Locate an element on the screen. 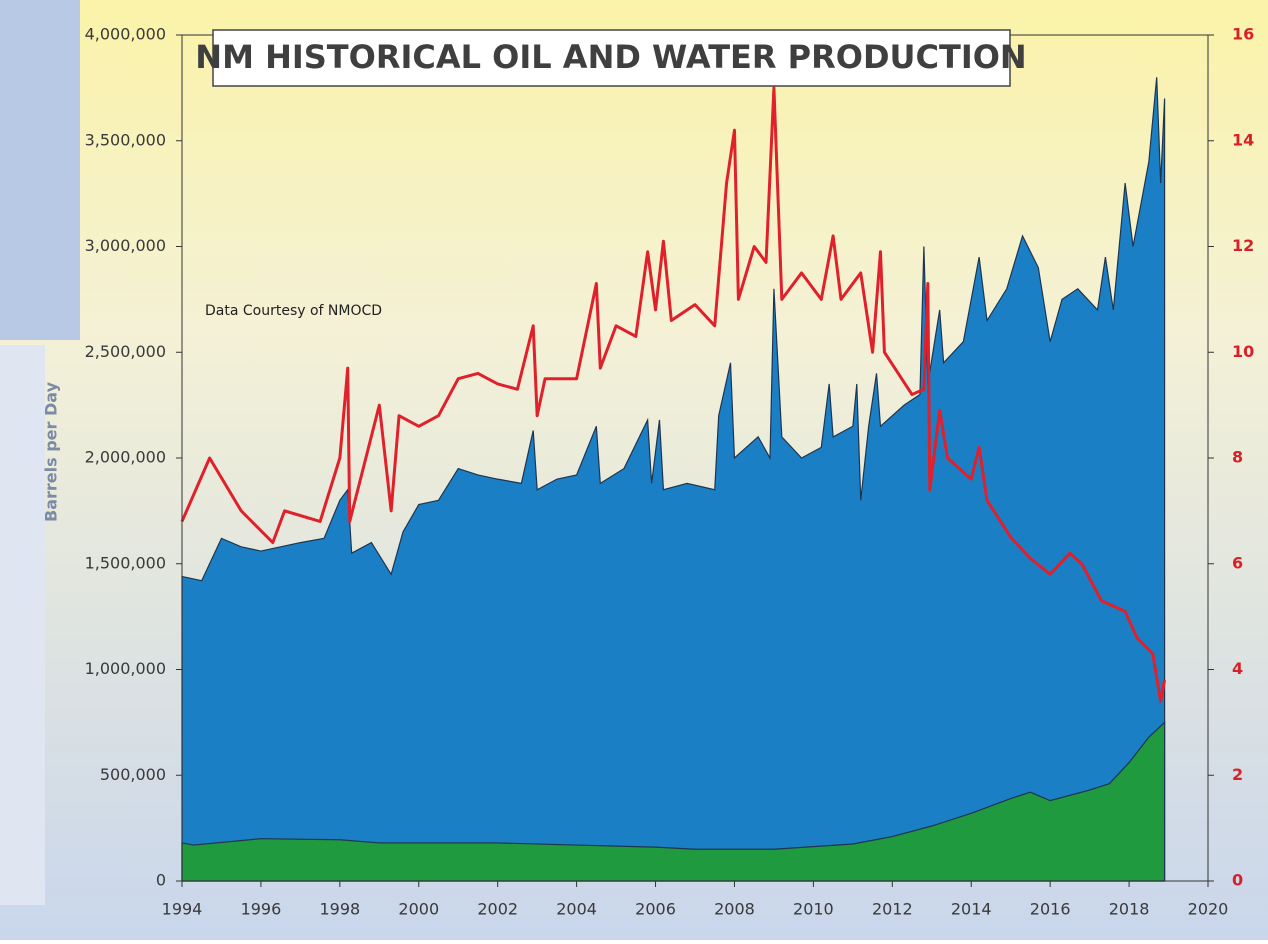 The width and height of the screenshot is (1268, 944). x-tick-label: 1994 is located at coordinates (182, 909).